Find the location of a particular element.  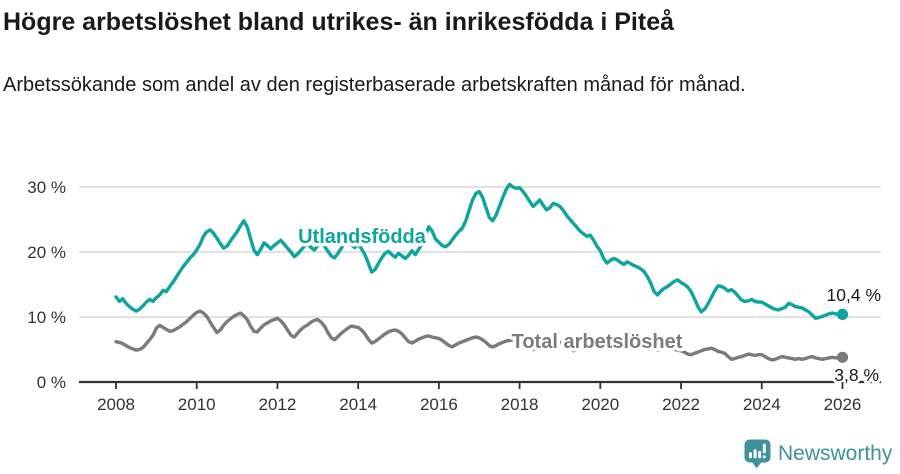

x-tick-label-2016: 2016 is located at coordinates (439, 404).